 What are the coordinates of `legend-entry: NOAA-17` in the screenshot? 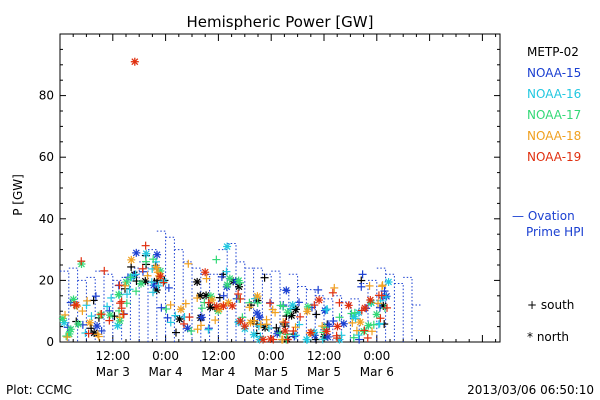 It's located at (554, 115).